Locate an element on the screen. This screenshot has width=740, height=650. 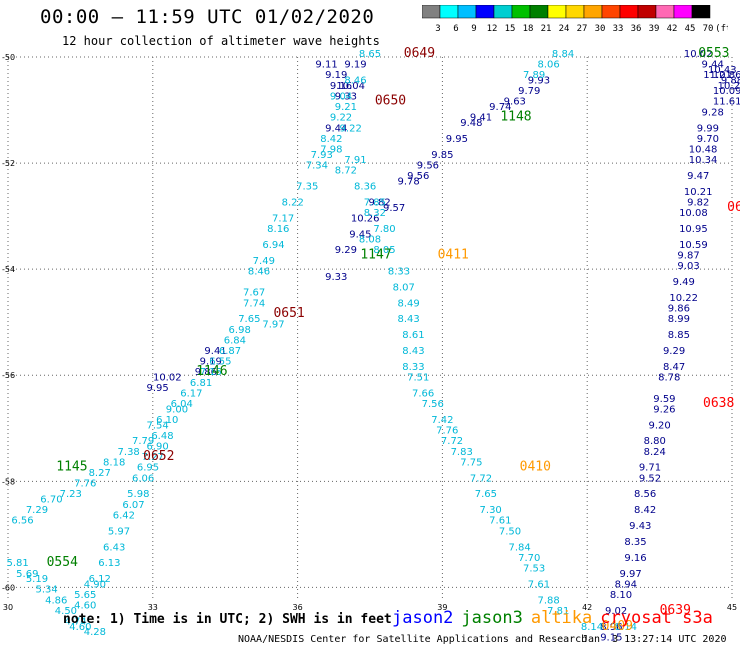
wave-height-point: 8.16 is located at coordinates (278, 229).